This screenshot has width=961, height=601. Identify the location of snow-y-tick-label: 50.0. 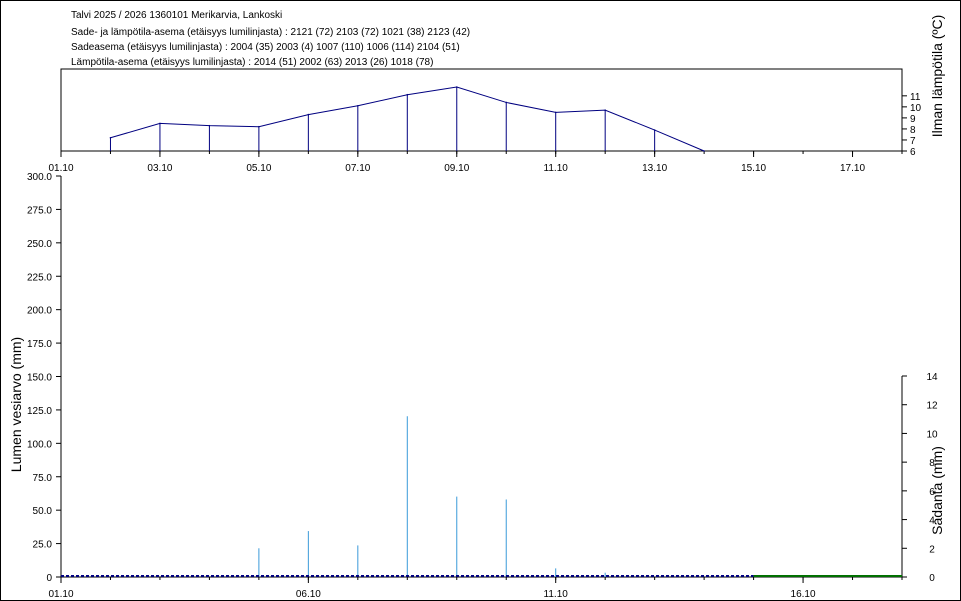
(43, 511).